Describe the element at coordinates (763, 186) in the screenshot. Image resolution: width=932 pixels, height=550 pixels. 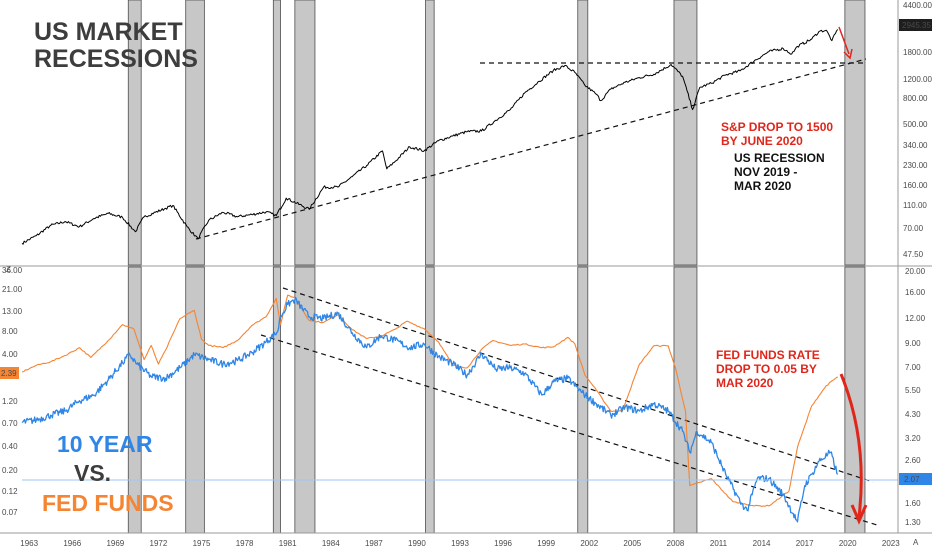
I see `recession-annotation-line-3: MAR 2020` at that location.